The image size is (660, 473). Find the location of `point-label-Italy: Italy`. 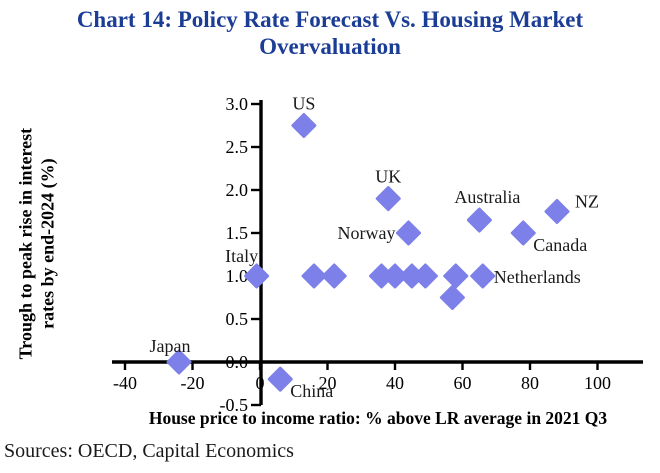

point-label-Italy: Italy is located at coordinates (241, 256).